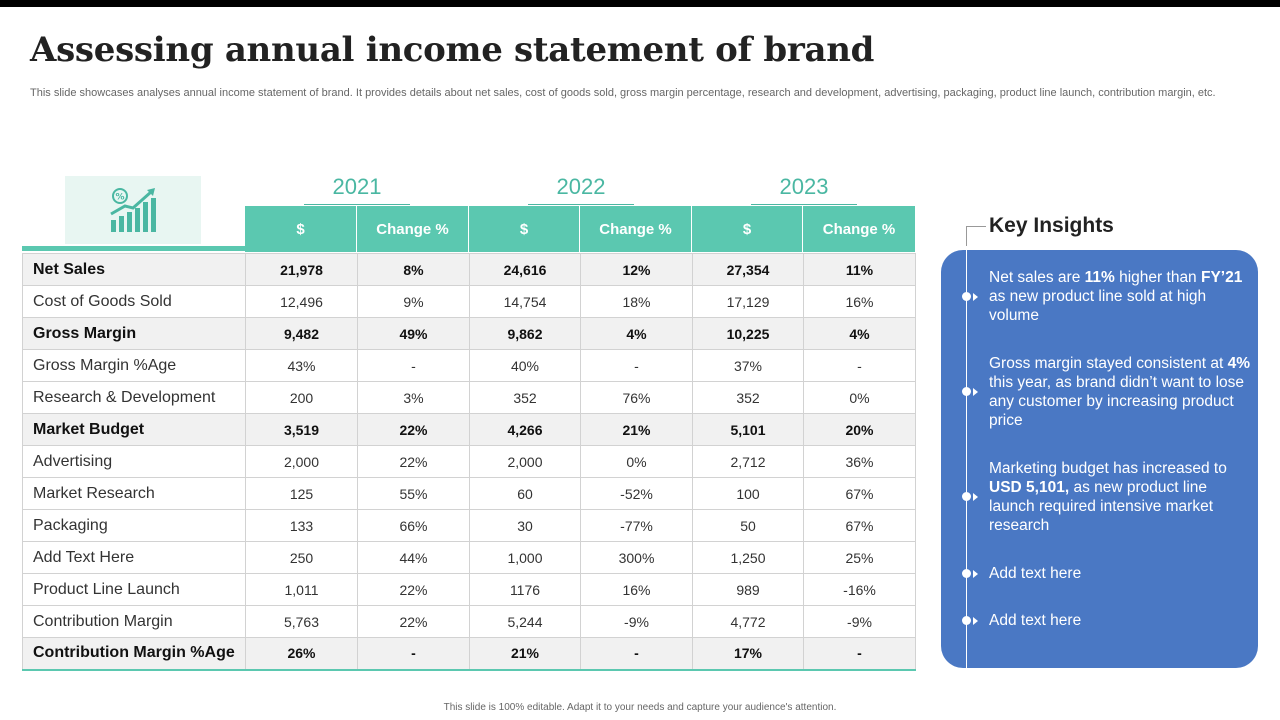  I want to click on table-row: Net Sales 21,978 8% 24,616 12% 27,354 11%, so click(469, 269).